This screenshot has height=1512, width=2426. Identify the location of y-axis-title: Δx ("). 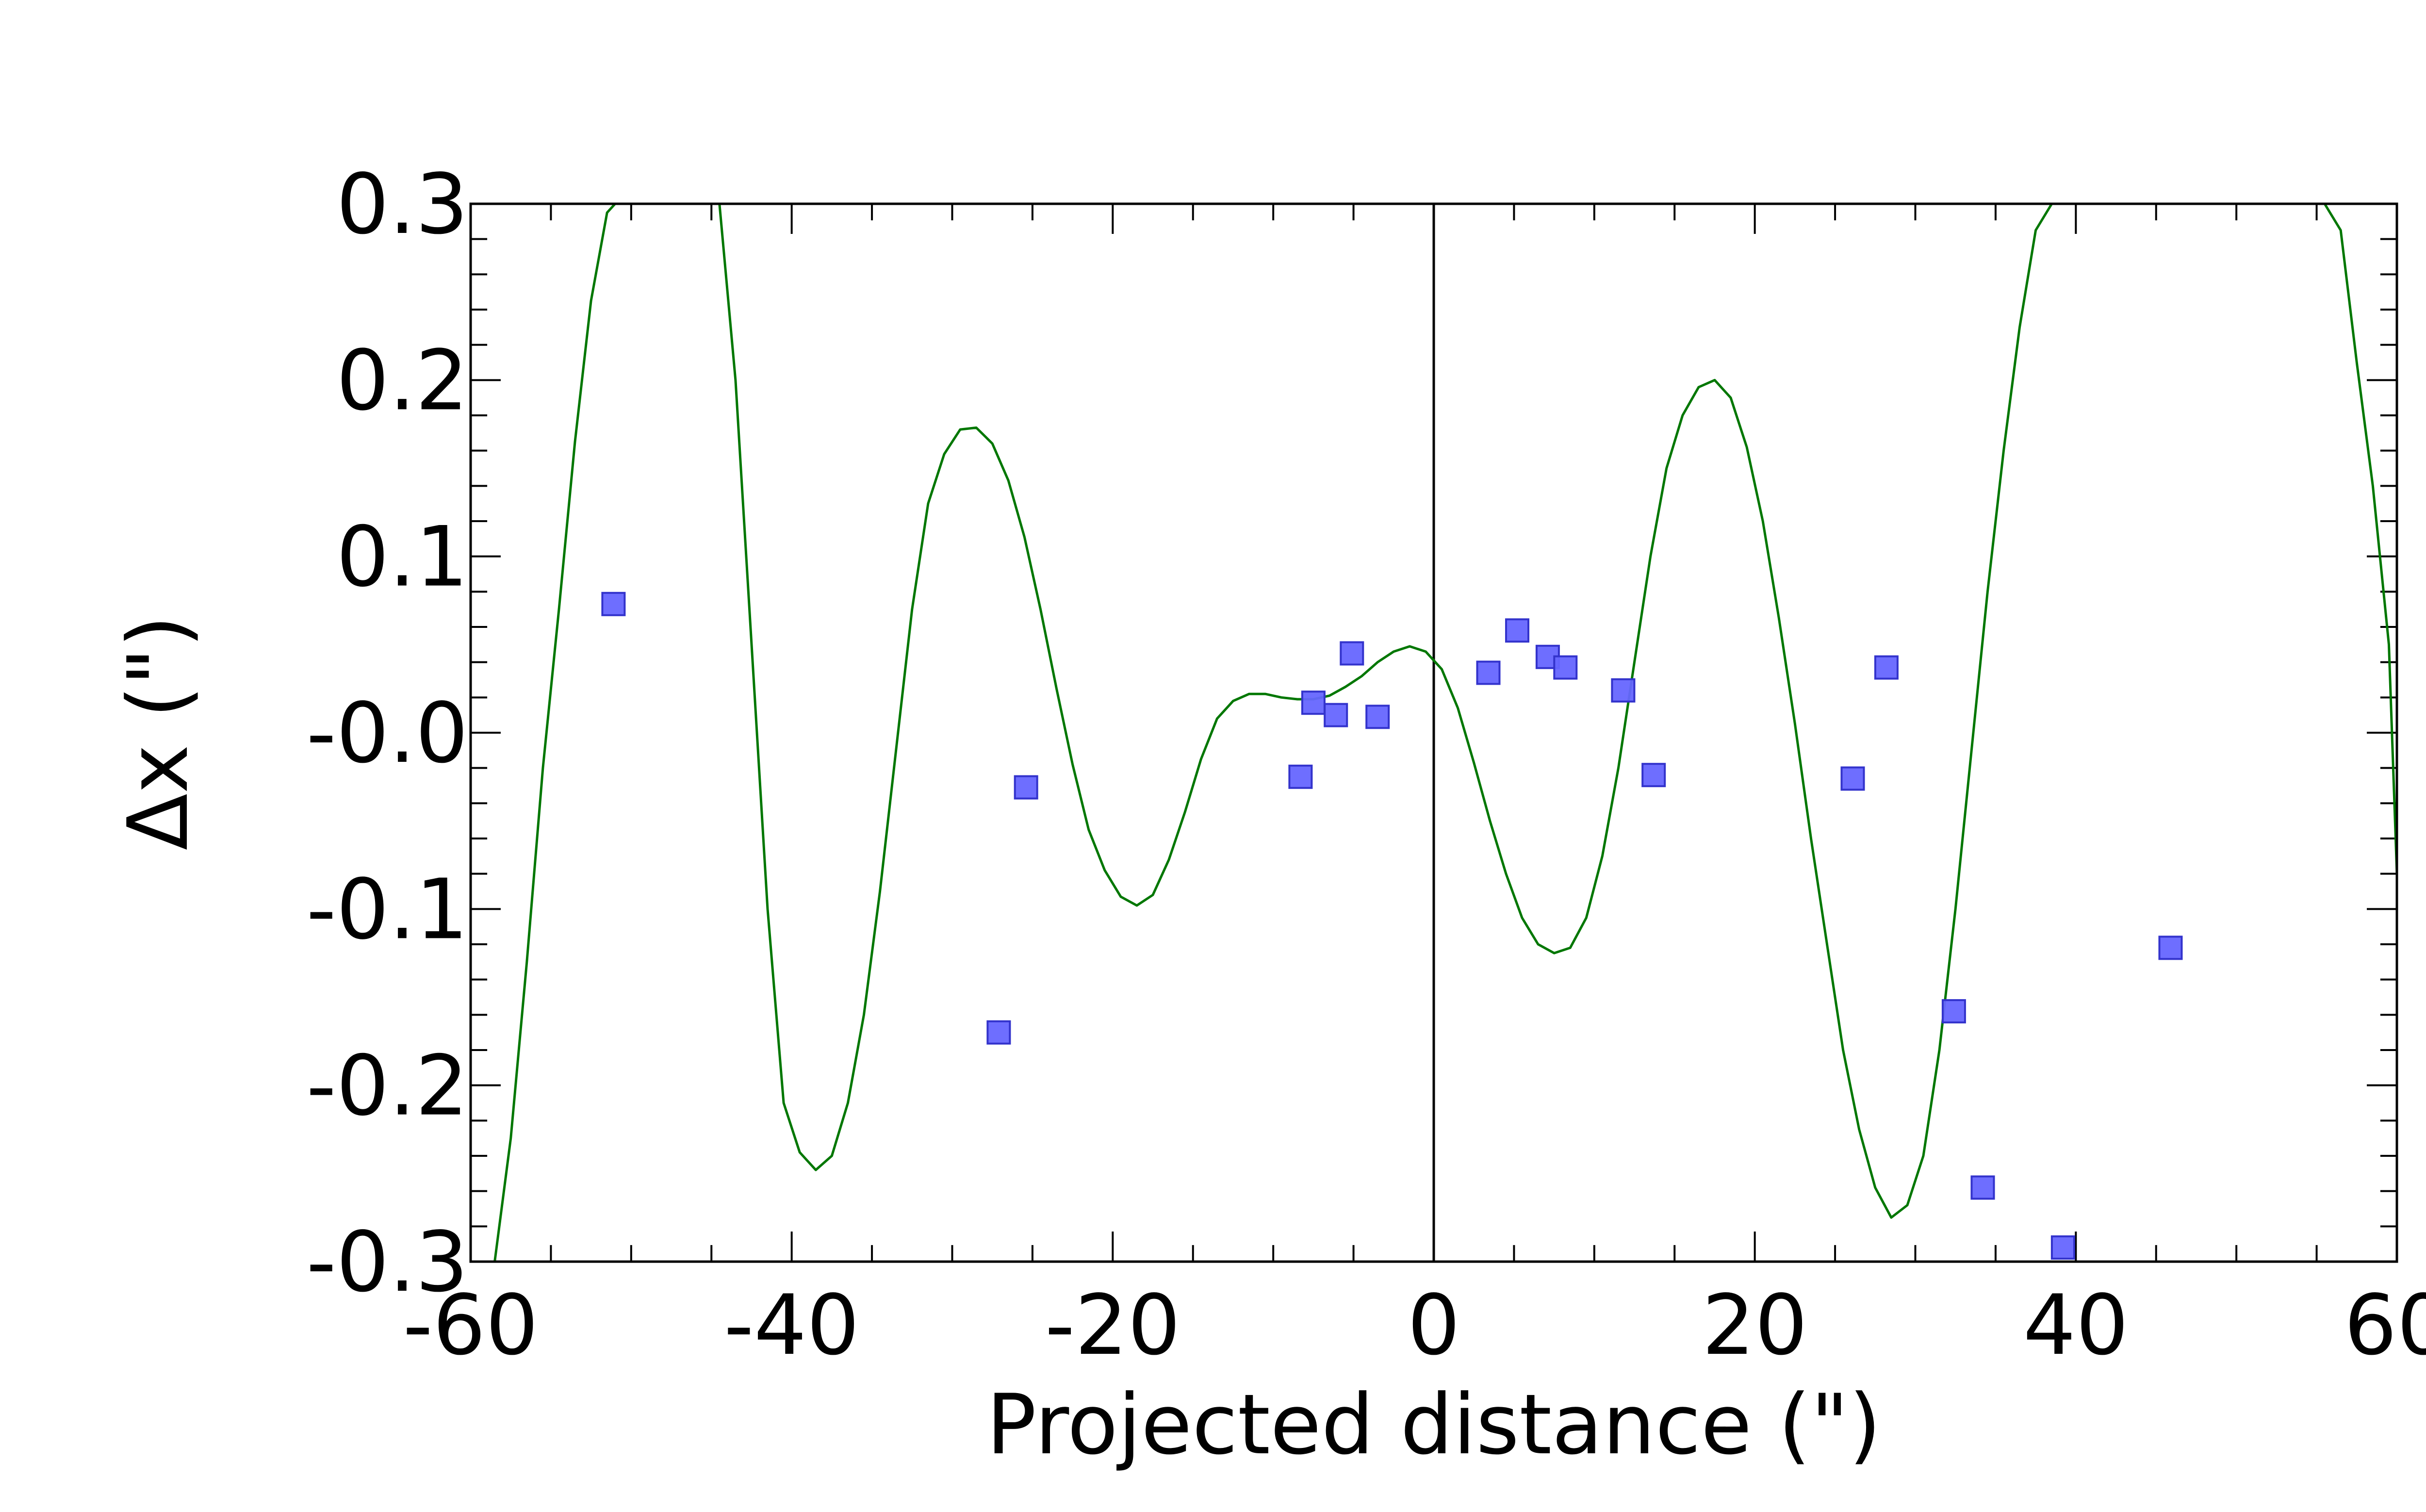
(158, 733).